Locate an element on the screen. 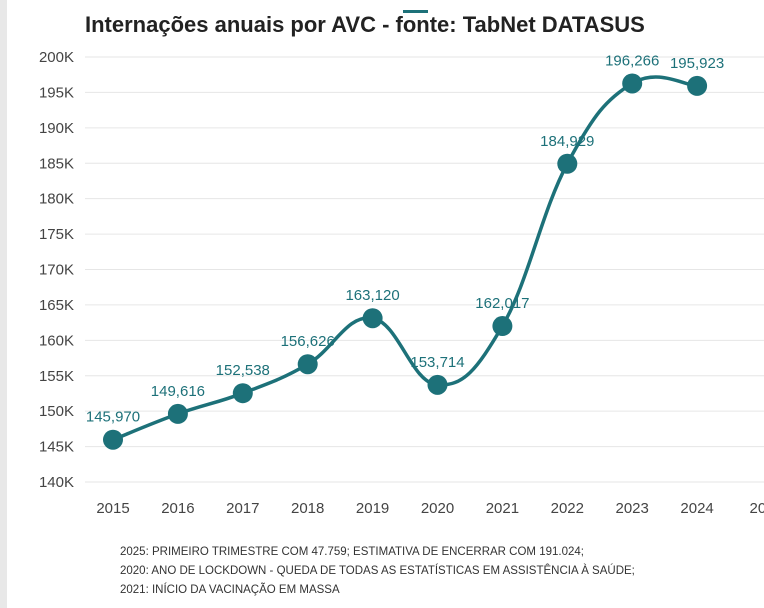 This screenshot has height=608, width=764. x-tick-label: 2018 is located at coordinates (307, 508).